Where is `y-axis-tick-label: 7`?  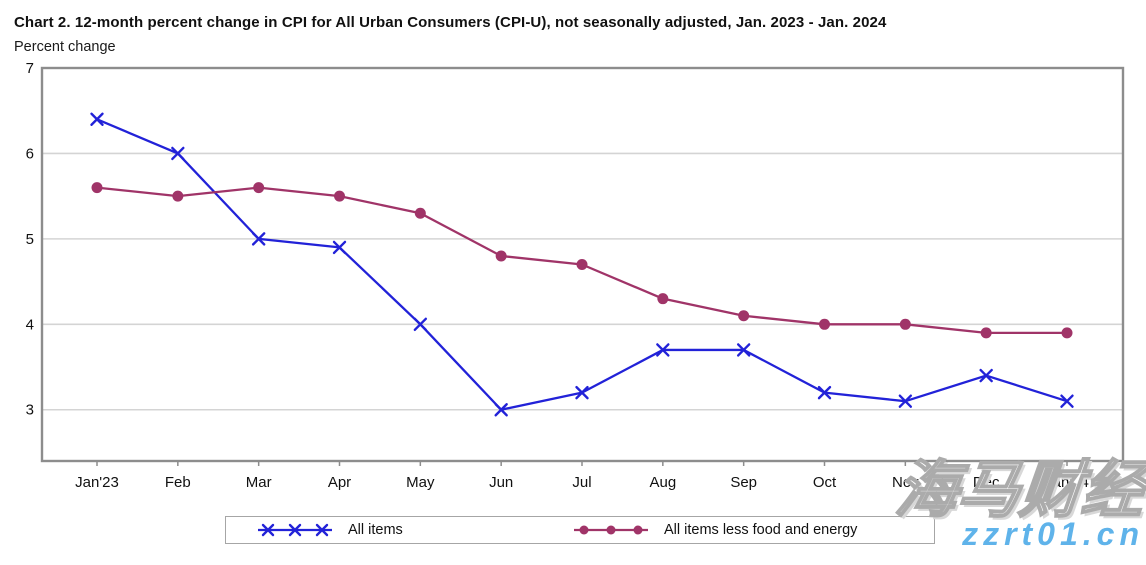
y-axis-tick-label: 7 is located at coordinates (30, 68).